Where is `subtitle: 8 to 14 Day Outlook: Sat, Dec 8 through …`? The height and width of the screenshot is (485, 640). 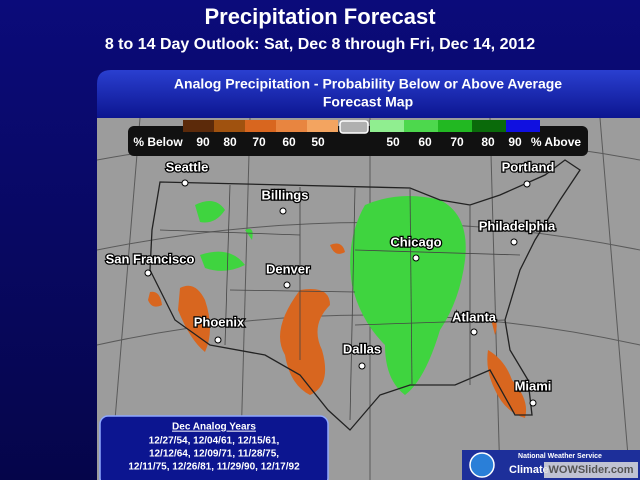
subtitle: 8 to 14 Day Outlook: Sat, Dec 8 through … is located at coordinates (320, 44).